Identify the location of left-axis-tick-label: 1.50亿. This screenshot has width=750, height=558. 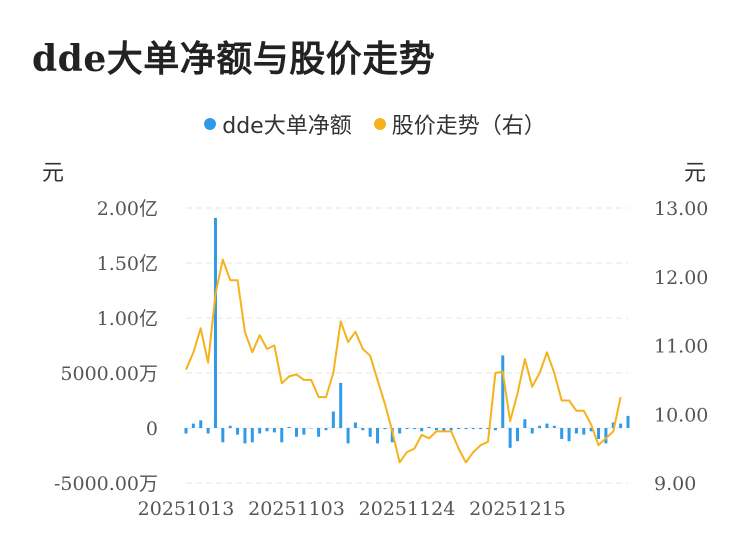
(127, 264).